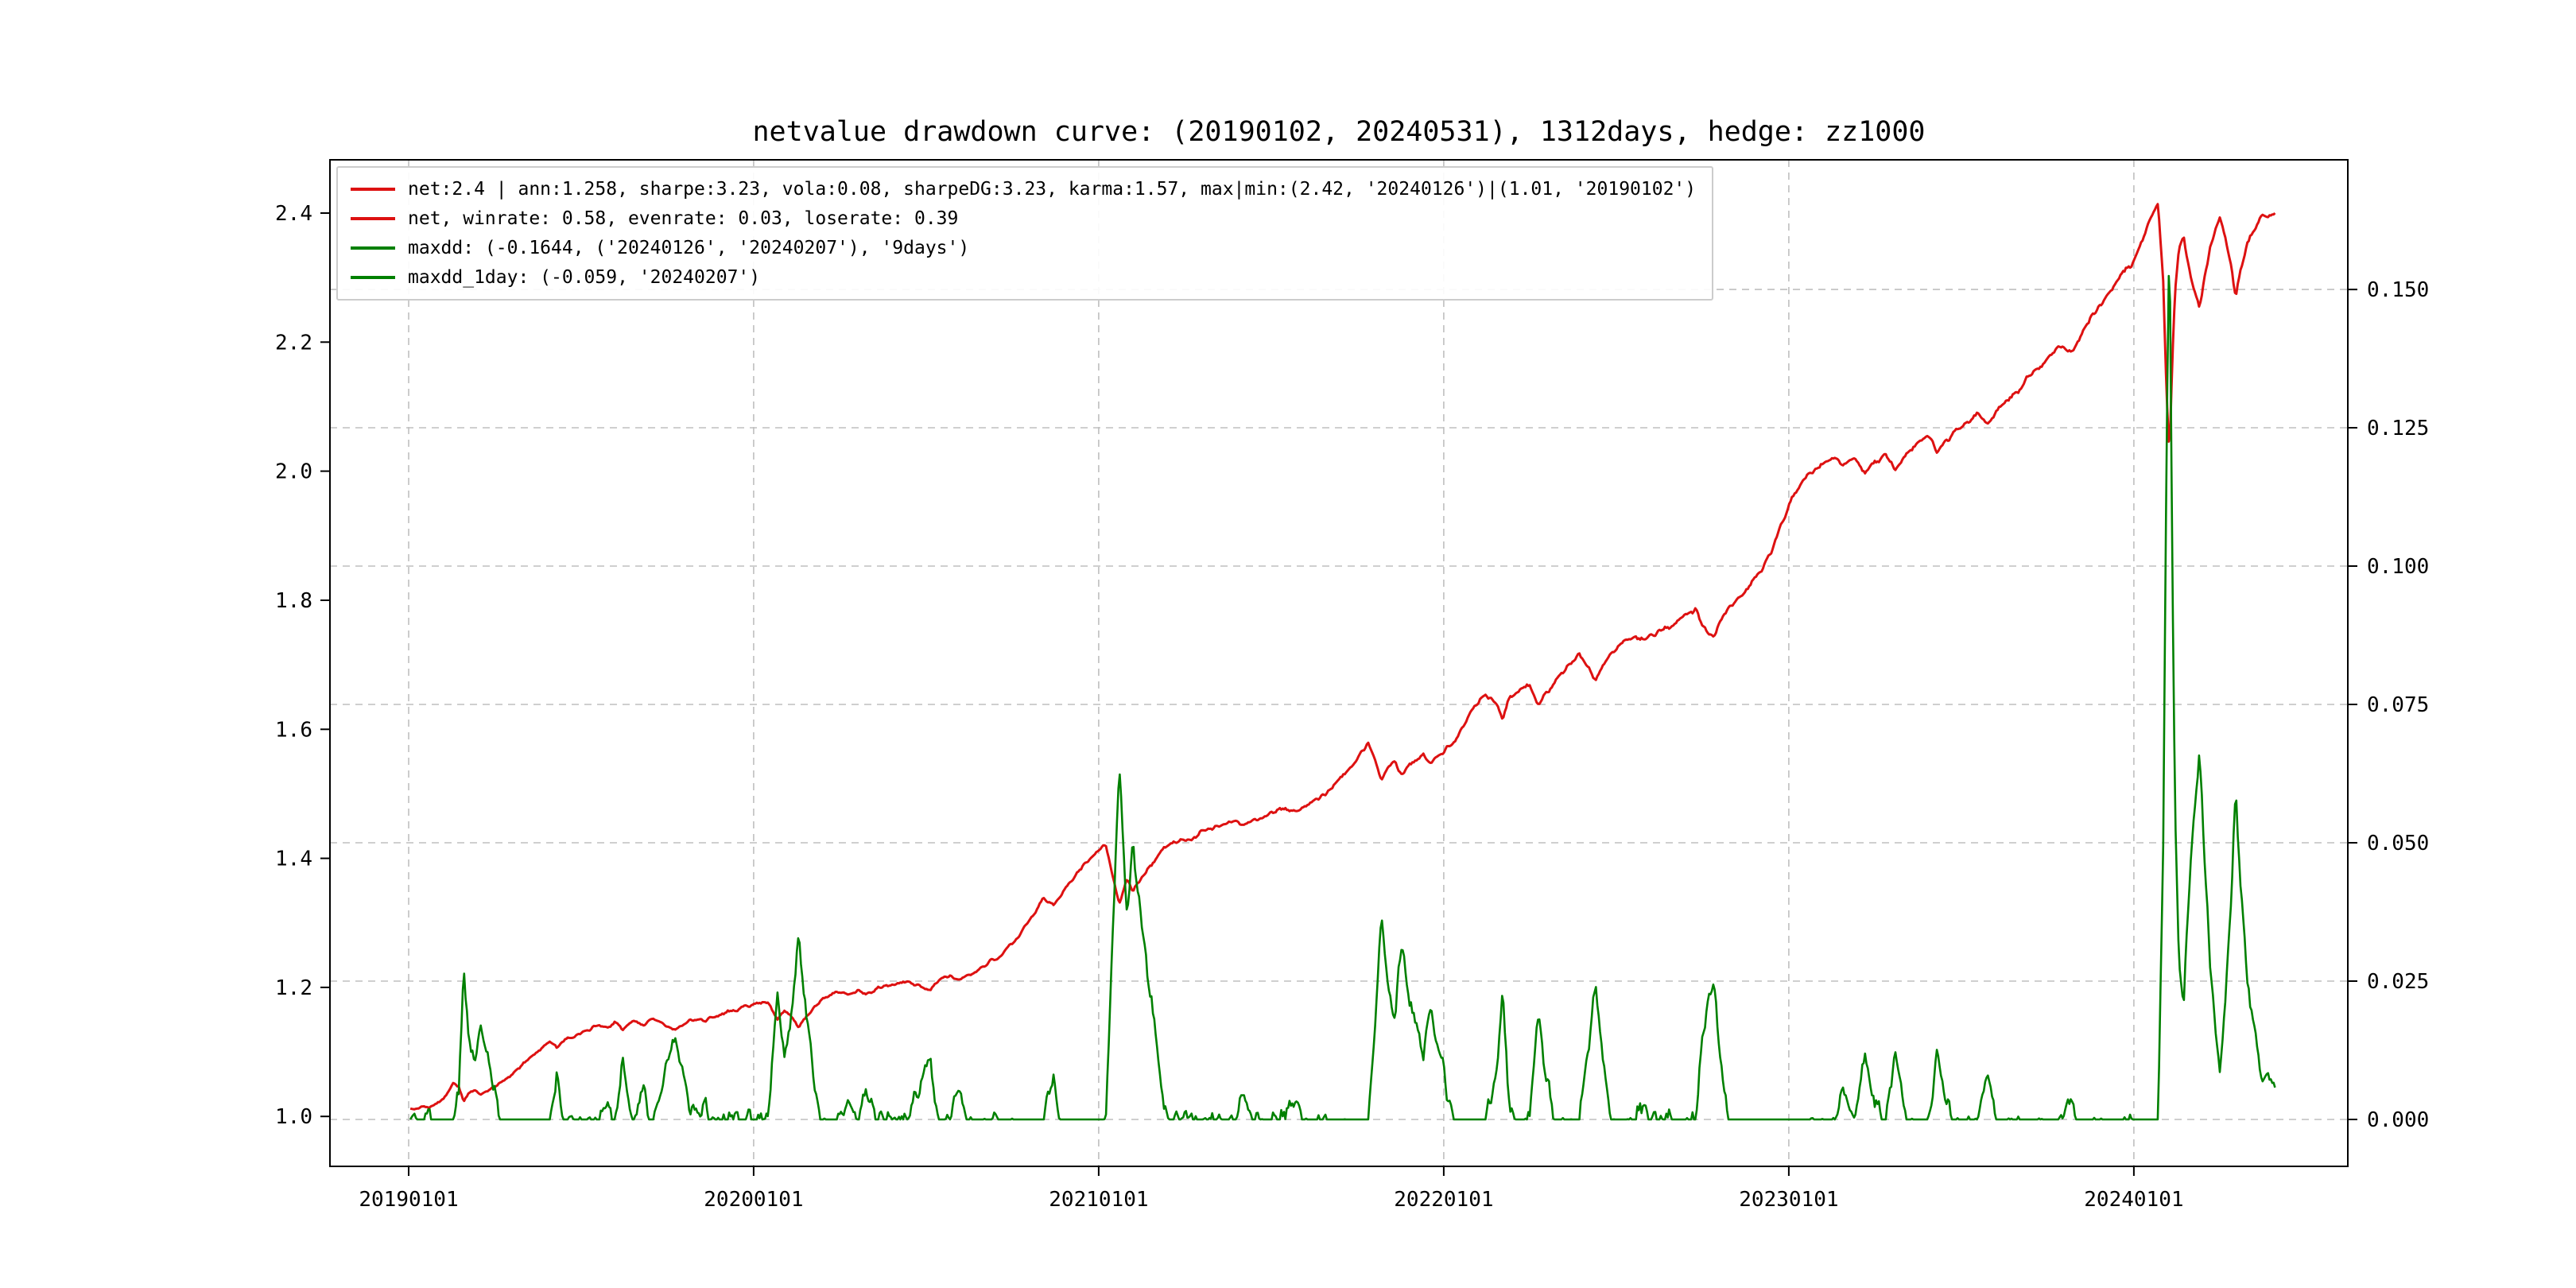 The image size is (2576, 1288). Describe the element at coordinates (373, 248) in the screenshot. I see `maxdd-line-swatch` at that location.